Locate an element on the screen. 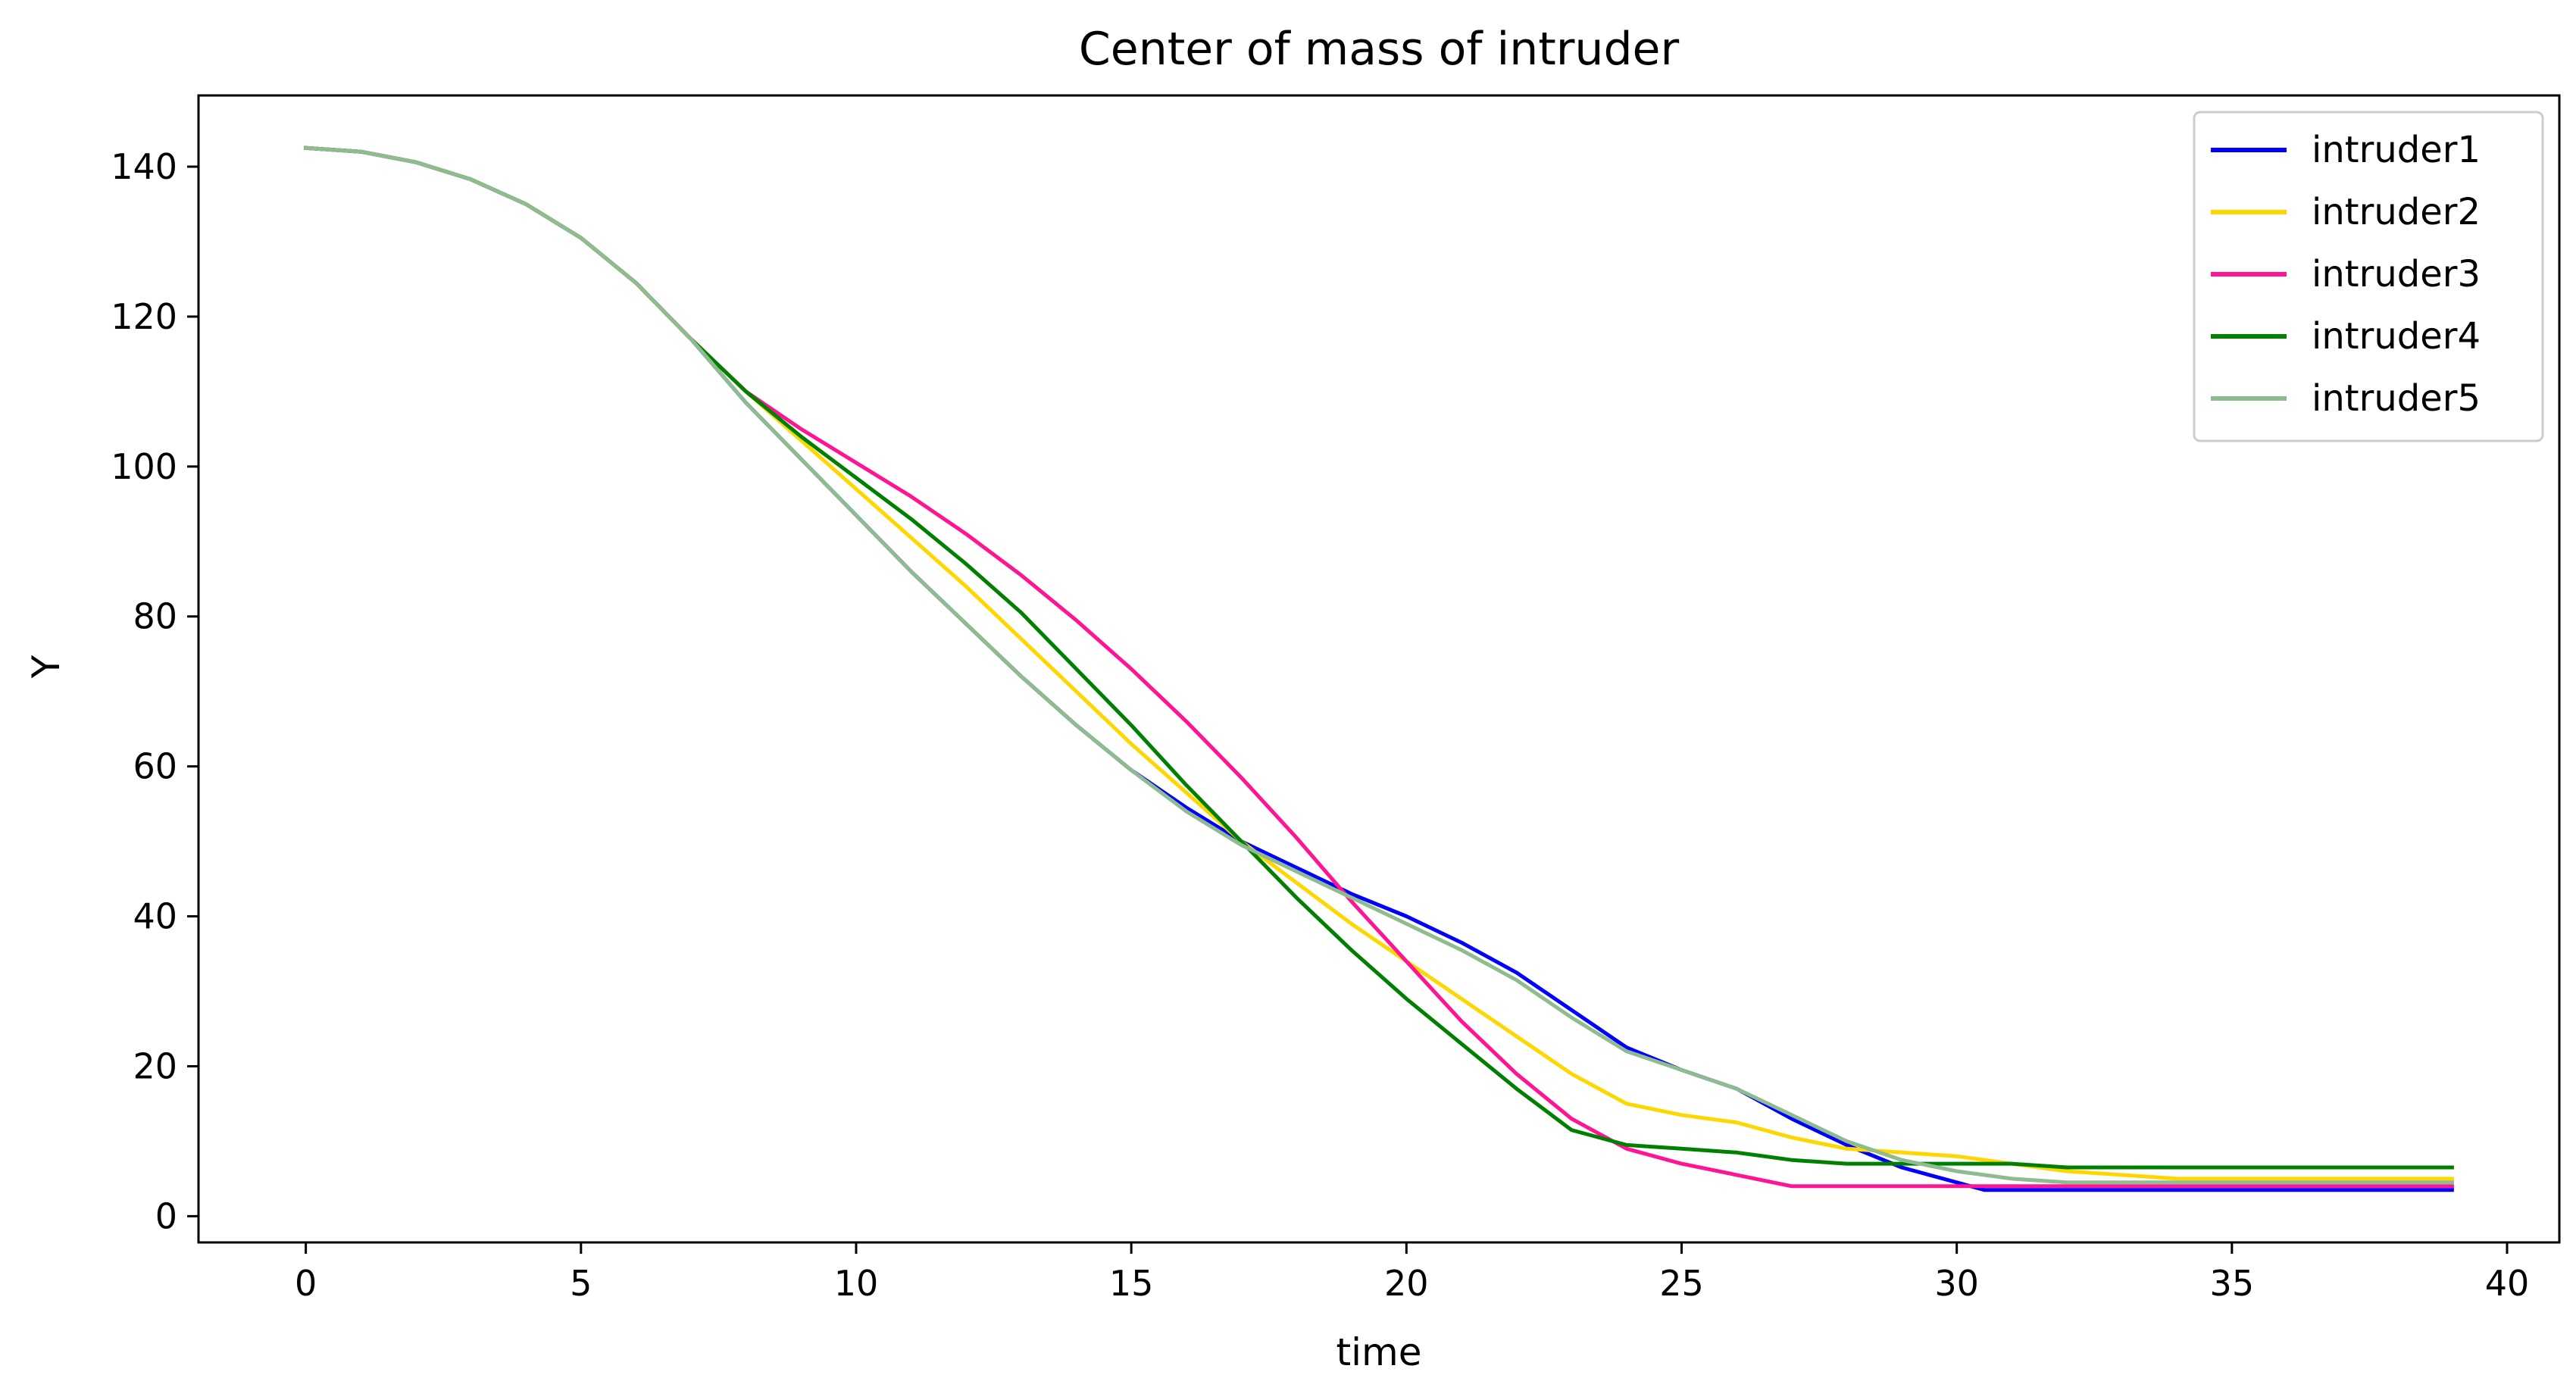 This screenshot has width=2576, height=1400. y-tick-label: 140 is located at coordinates (144, 166).